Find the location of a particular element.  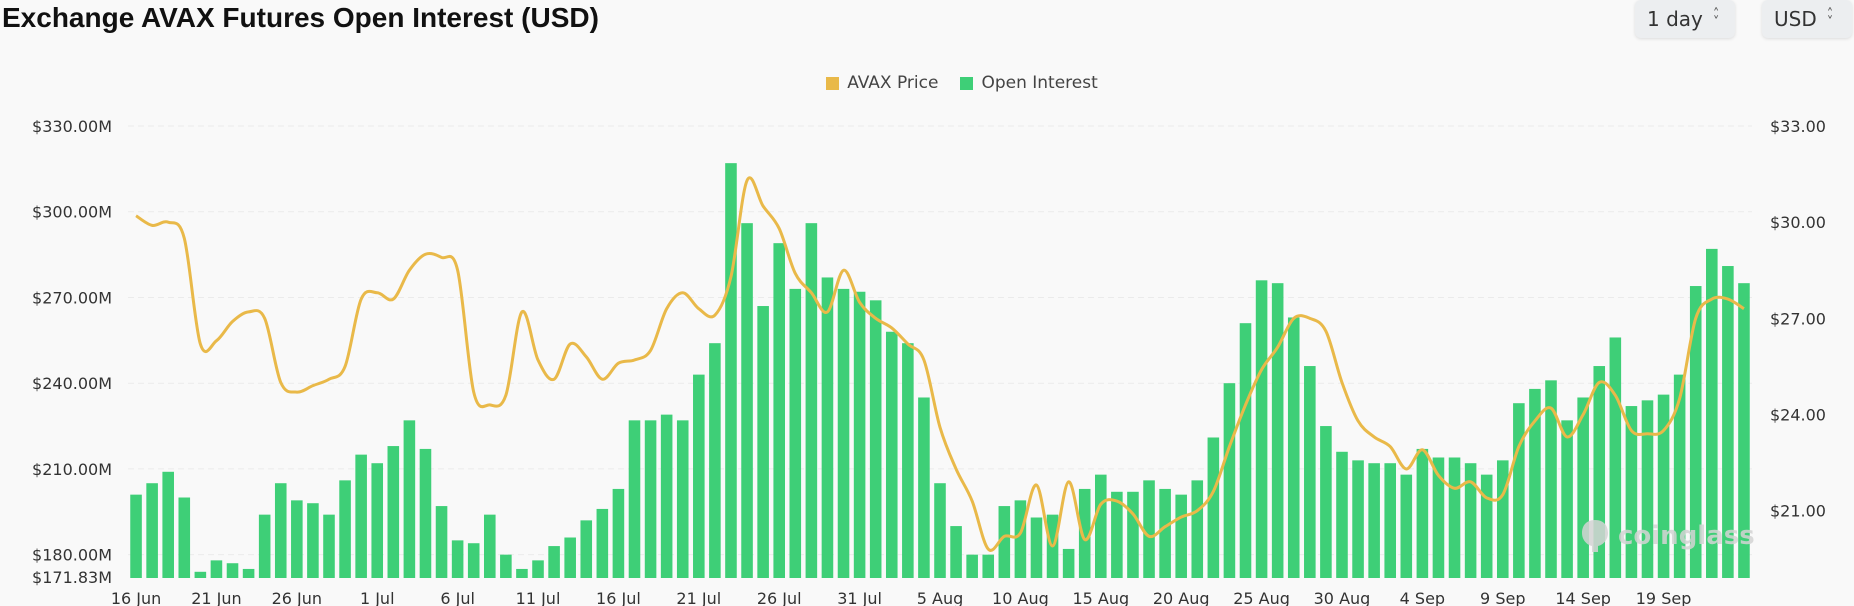

watermark-text: coinglass is located at coordinates (1686, 536).